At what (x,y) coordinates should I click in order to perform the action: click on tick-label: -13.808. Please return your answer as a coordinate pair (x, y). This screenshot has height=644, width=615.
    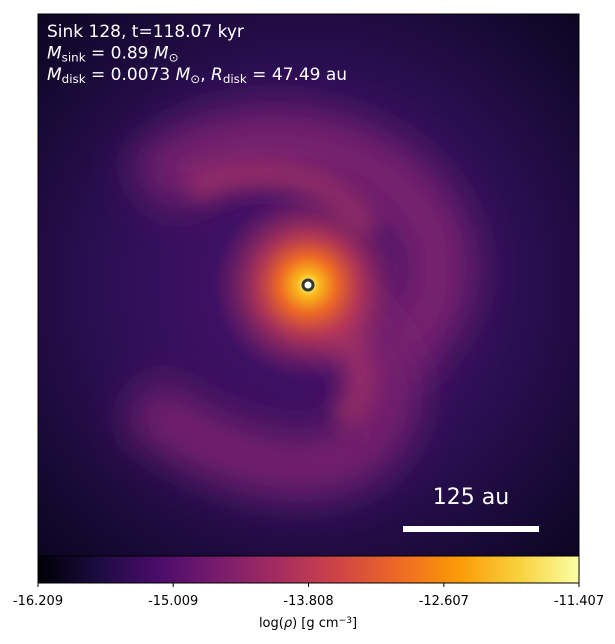
    Looking at the image, I should click on (308, 601).